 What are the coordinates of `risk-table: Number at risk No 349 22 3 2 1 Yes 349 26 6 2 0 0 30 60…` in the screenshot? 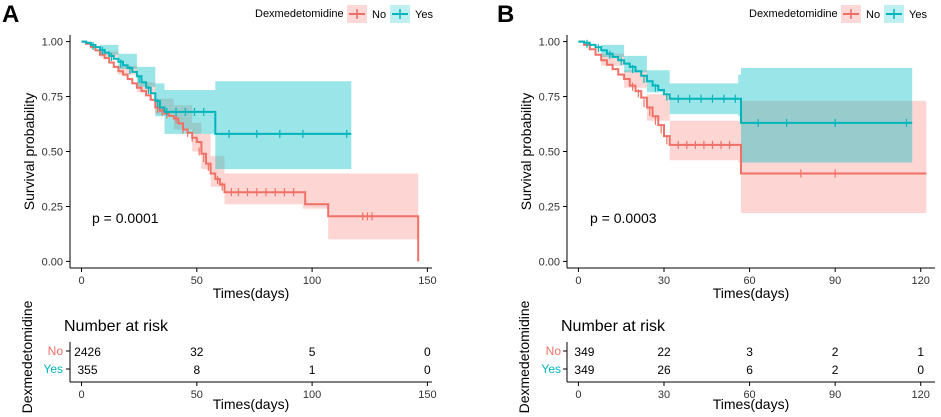 It's located at (725, 356).